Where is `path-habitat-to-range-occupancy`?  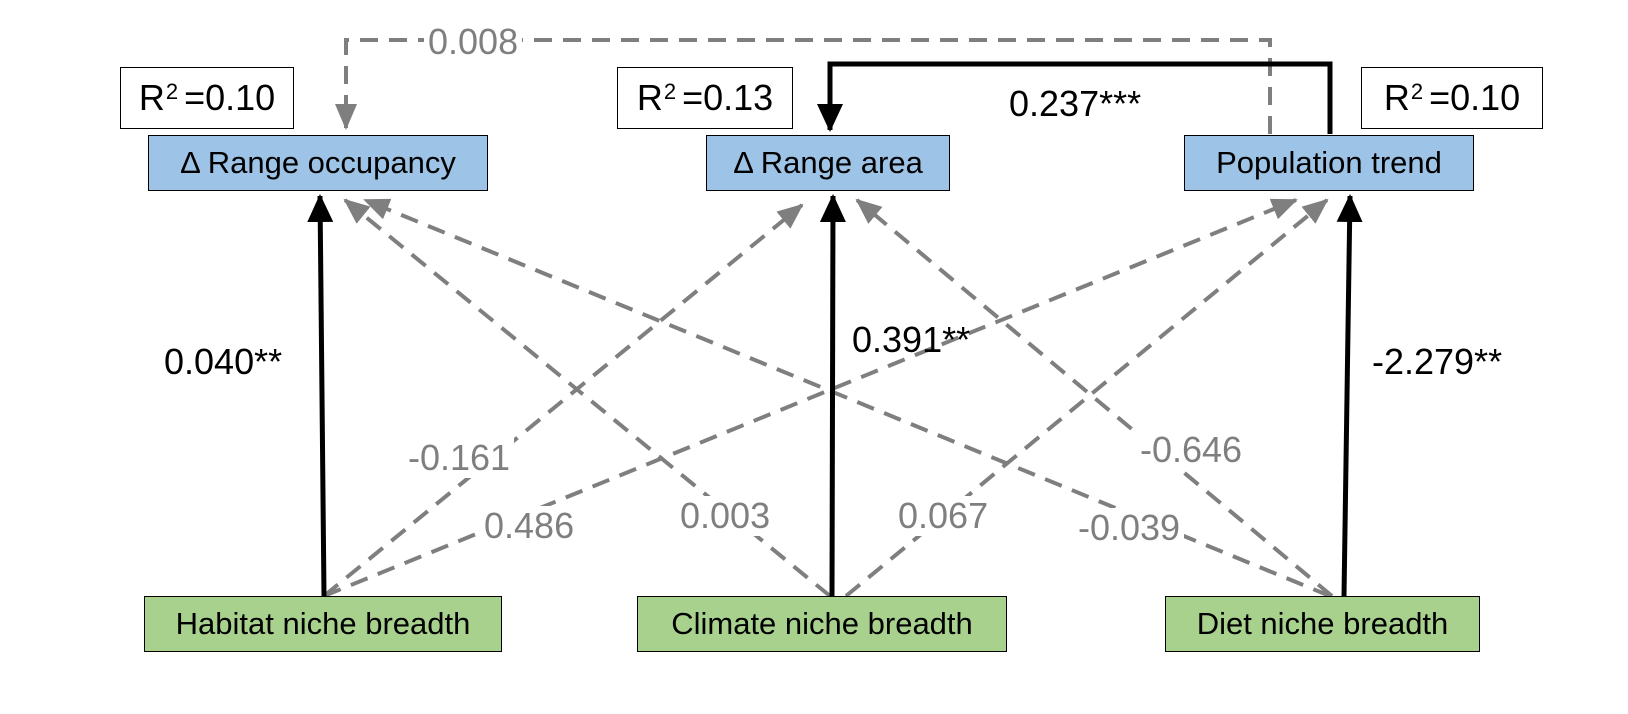
path-habitat-to-range-occupancy is located at coordinates (320, 395).